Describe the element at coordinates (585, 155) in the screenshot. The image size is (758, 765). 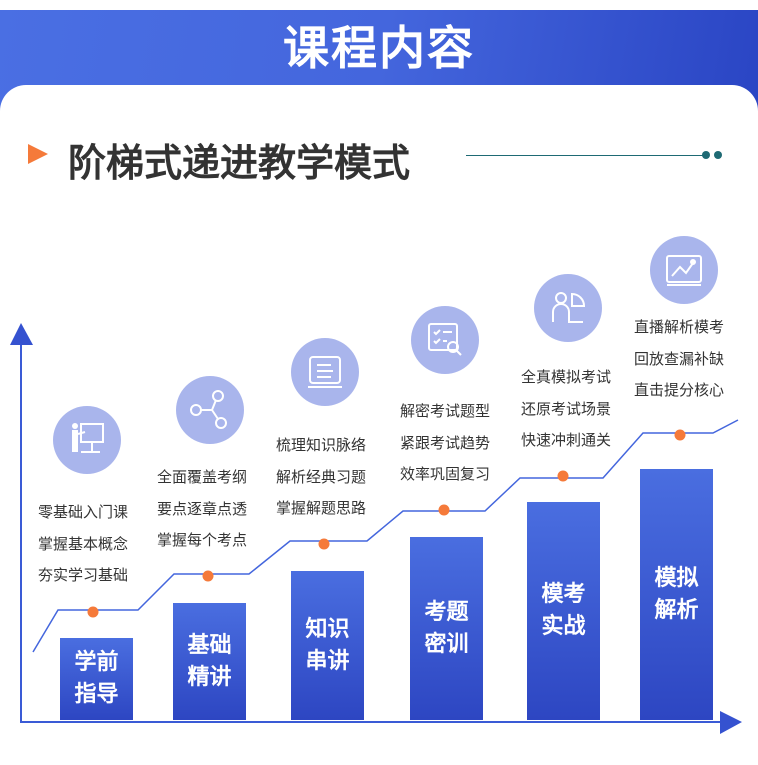
I see `divider-line` at that location.